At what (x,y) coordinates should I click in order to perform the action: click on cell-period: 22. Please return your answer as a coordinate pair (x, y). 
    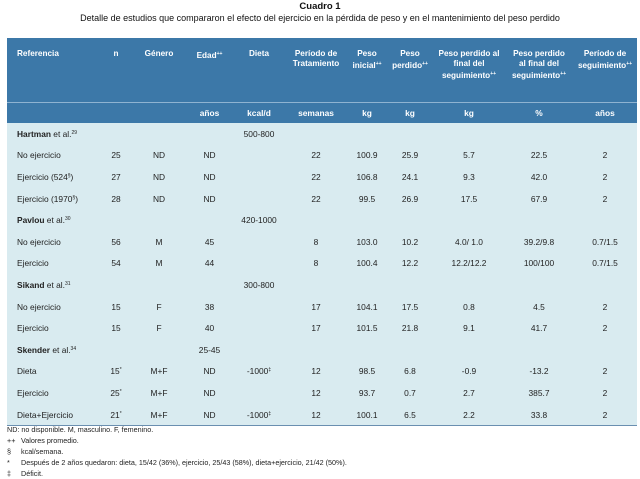
    Looking at the image, I should click on (316, 177).